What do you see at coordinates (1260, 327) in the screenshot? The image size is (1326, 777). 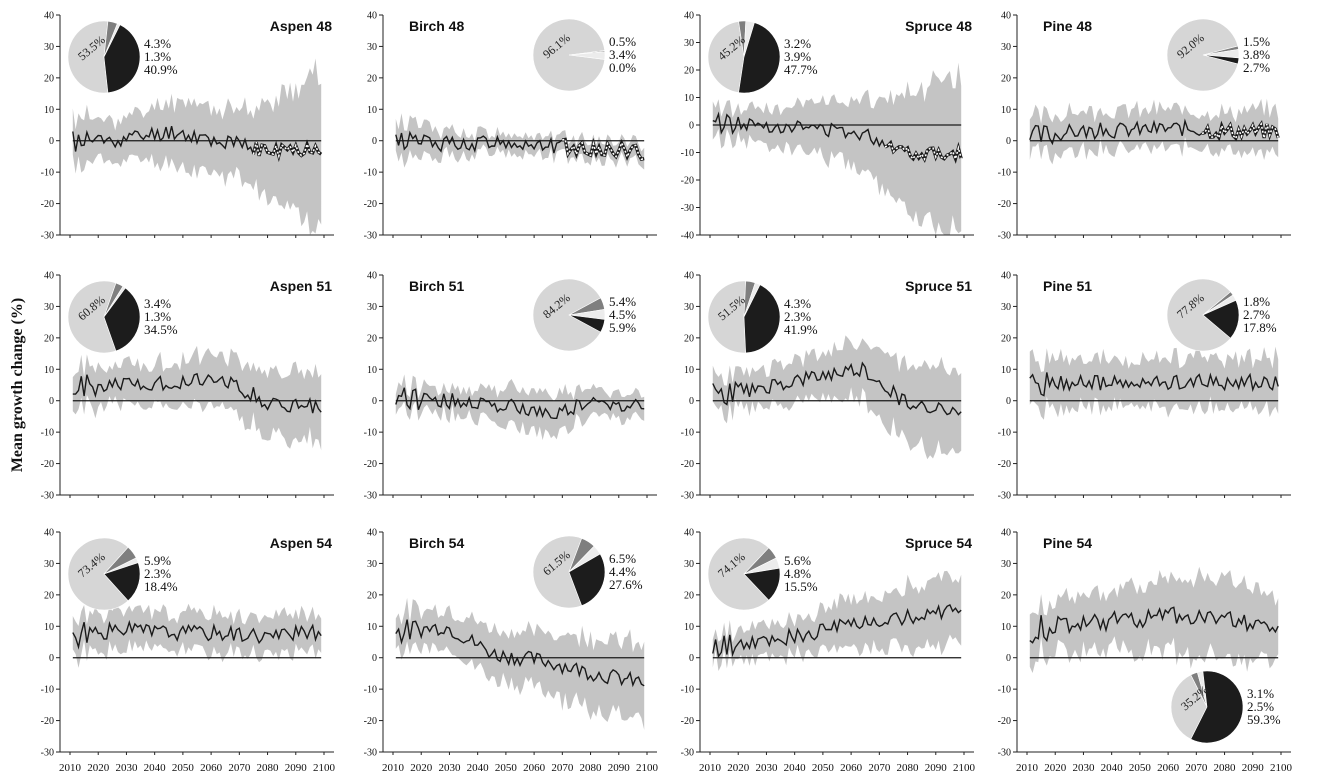 I see `pie-slice-label: 17.8%` at bounding box center [1260, 327].